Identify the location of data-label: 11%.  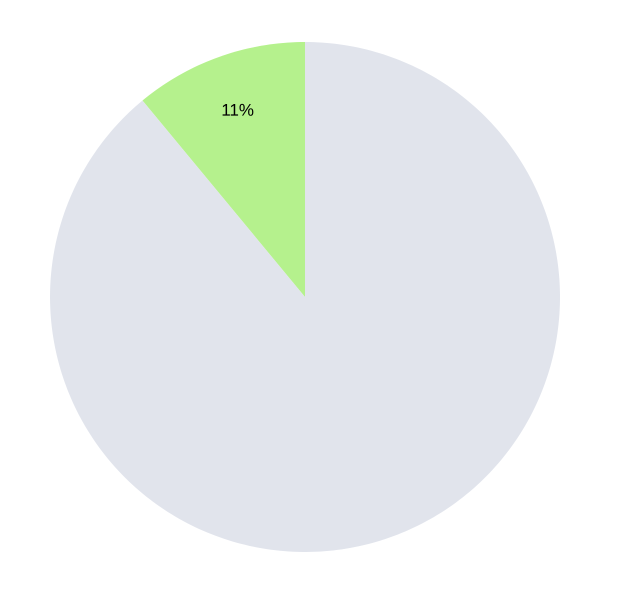
(238, 110).